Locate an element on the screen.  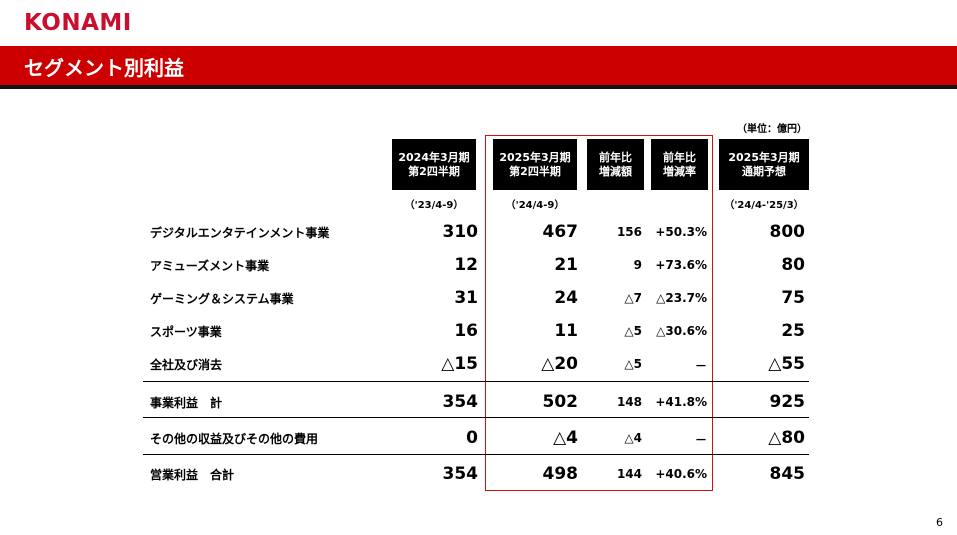
col-header-line2: 増減額 is located at coordinates (615, 171).